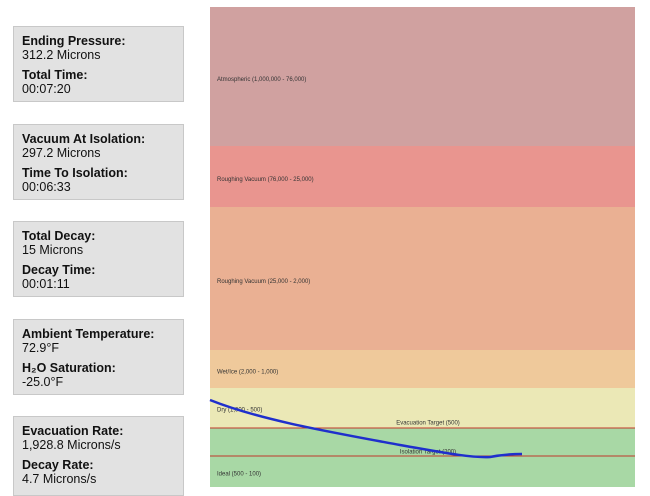 The height and width of the screenshot is (496, 650). Describe the element at coordinates (43, 382) in the screenshot. I see `stat-value: -25.0°F` at that location.